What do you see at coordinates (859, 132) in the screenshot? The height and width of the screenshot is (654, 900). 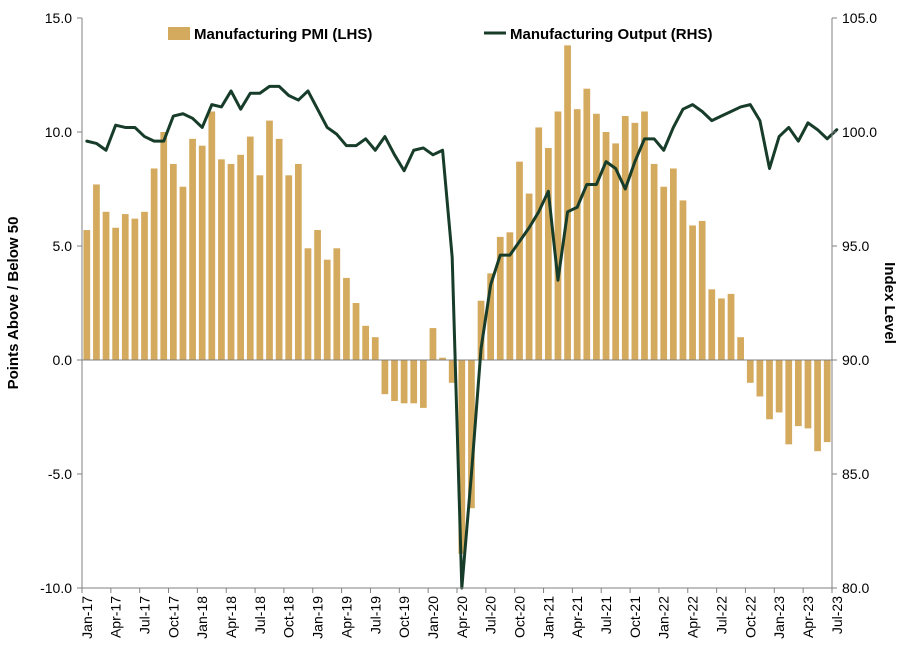 I see `right-axis-tick-label: 100.0` at bounding box center [859, 132].